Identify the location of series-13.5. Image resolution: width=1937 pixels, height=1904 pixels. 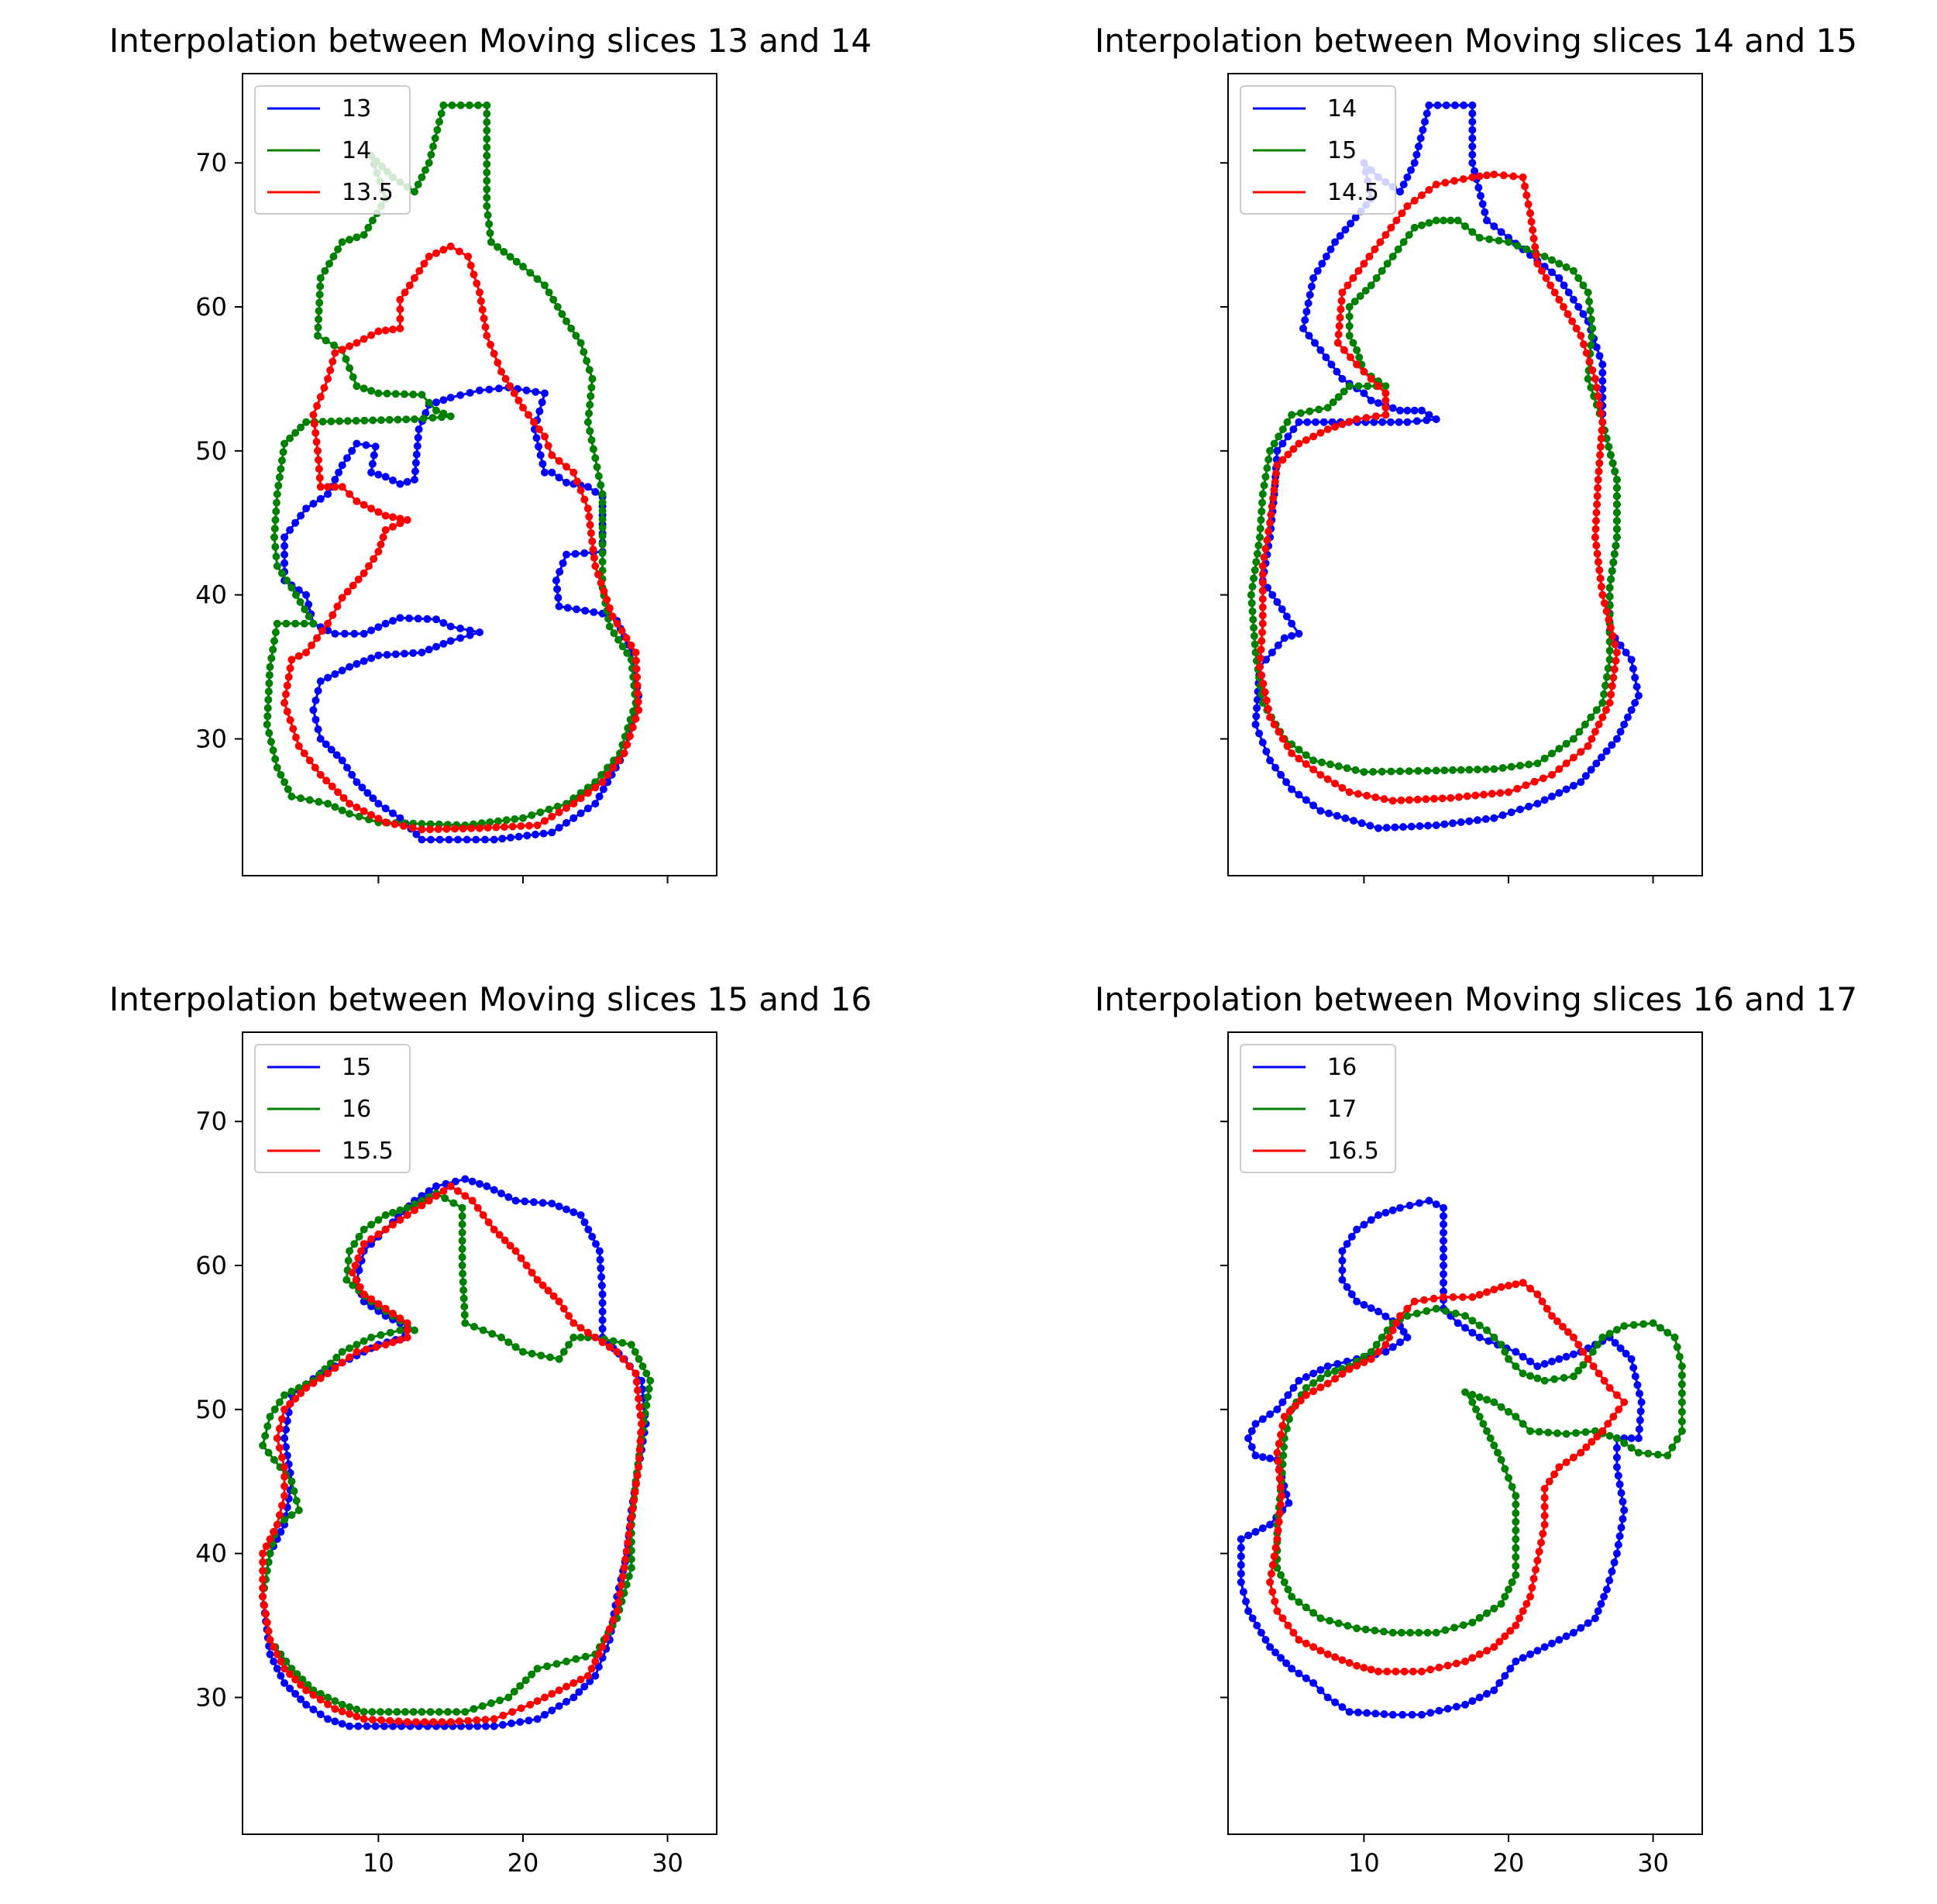
(462, 538).